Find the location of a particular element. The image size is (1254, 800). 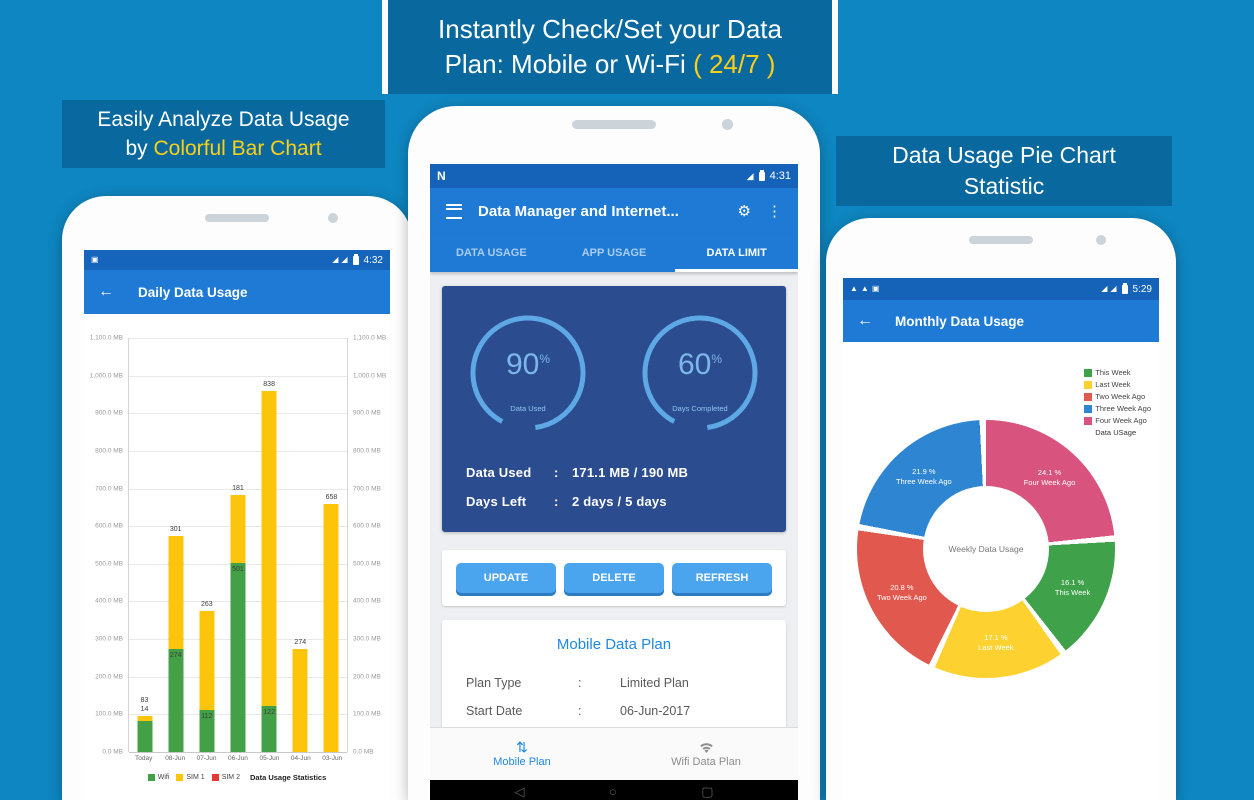

phone-camera is located at coordinates (727, 124).